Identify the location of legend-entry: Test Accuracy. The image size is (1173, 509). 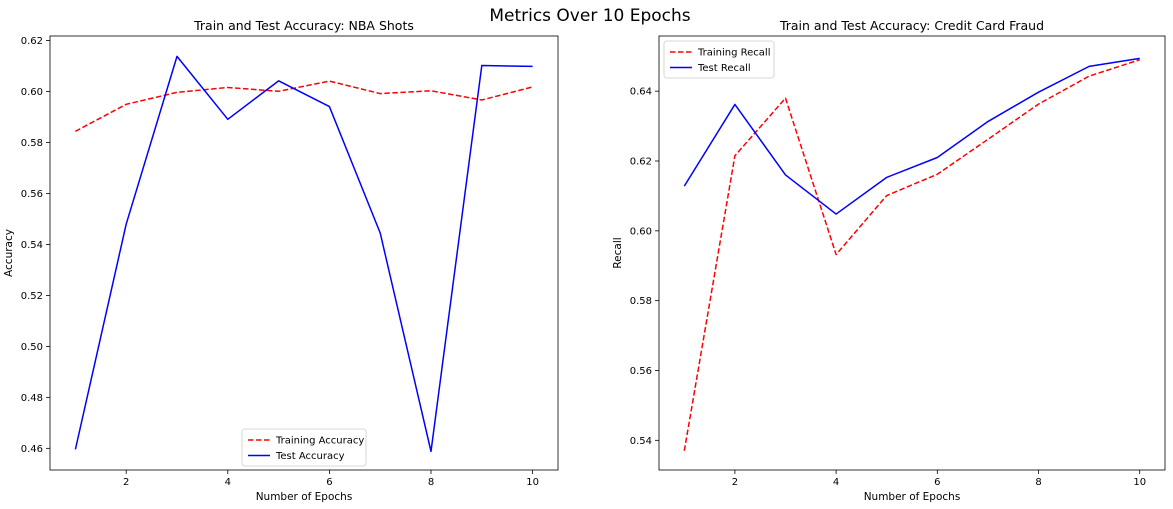
(310, 456).